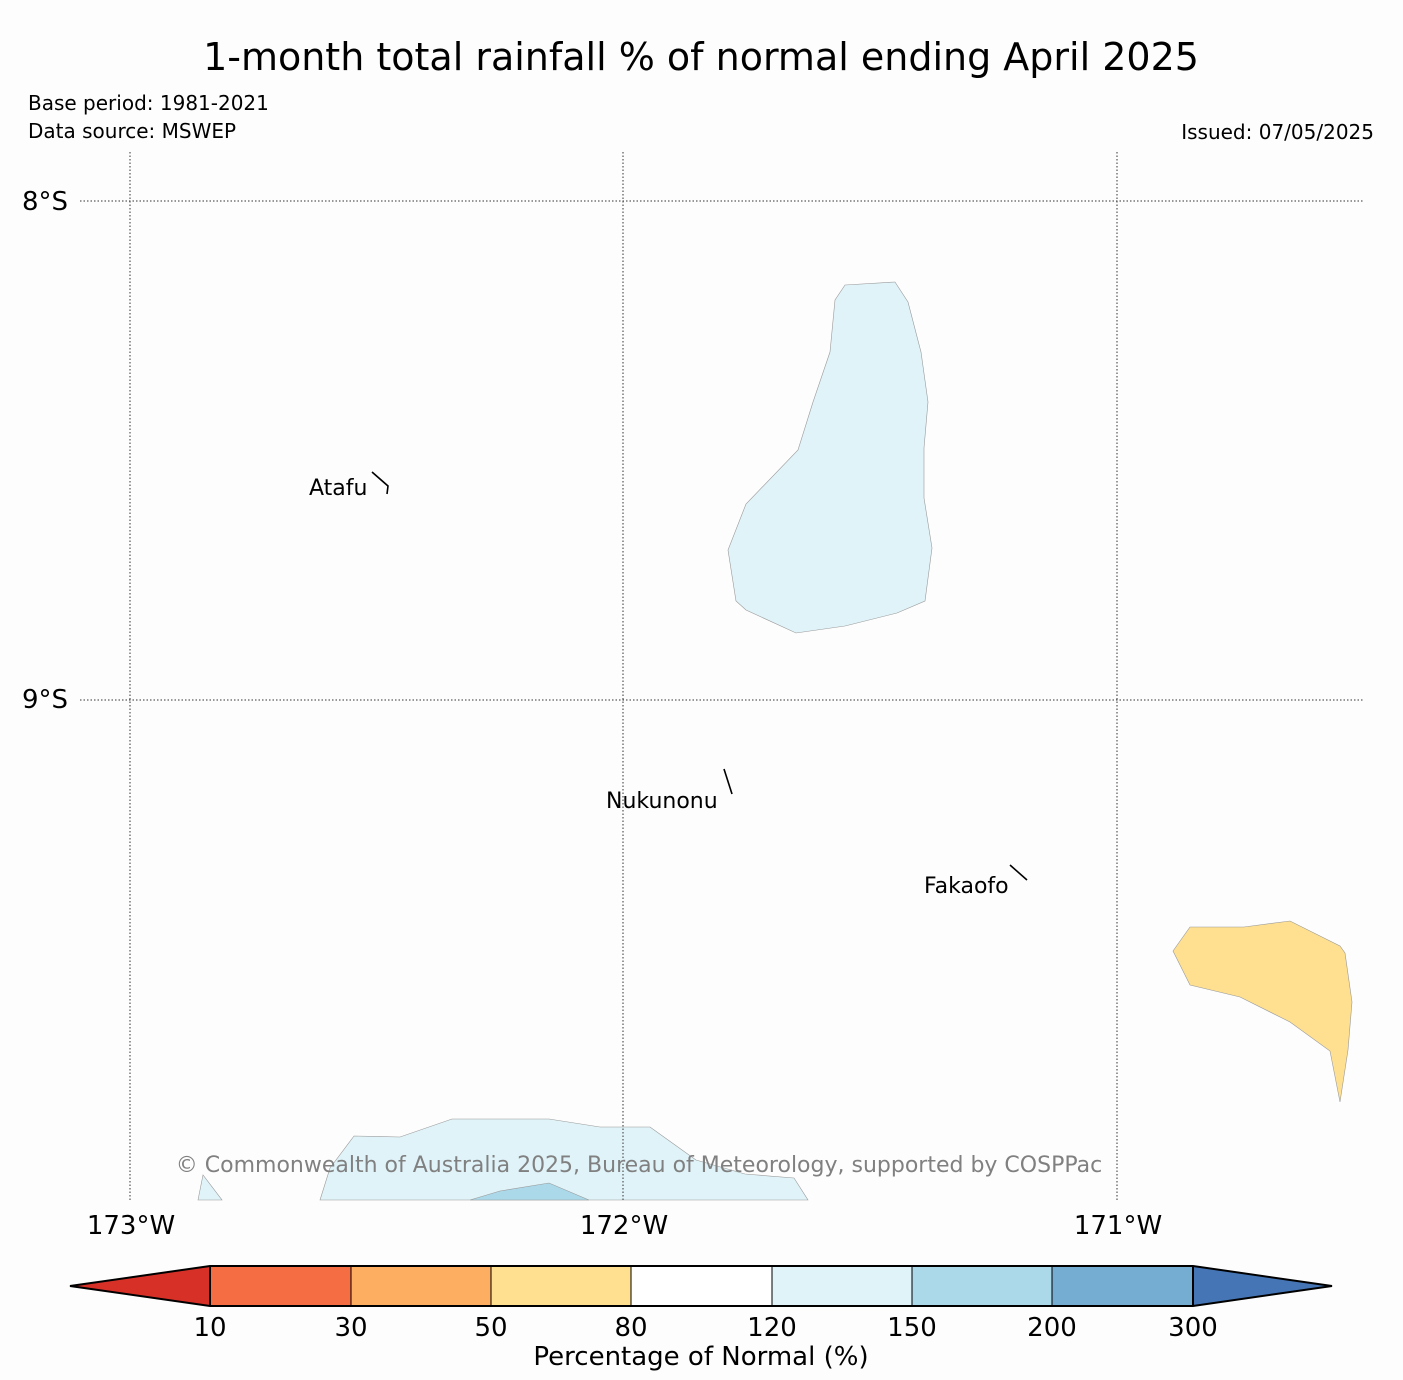  I want to click on colorbar-tick: 80, so click(630, 1328).